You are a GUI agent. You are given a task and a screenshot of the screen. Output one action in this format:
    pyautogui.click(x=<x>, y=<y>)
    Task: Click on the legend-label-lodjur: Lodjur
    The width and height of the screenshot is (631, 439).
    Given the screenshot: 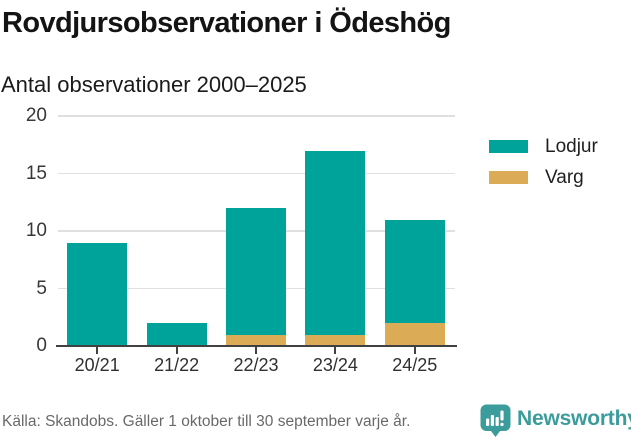 What is the action you would take?
    pyautogui.click(x=571, y=146)
    